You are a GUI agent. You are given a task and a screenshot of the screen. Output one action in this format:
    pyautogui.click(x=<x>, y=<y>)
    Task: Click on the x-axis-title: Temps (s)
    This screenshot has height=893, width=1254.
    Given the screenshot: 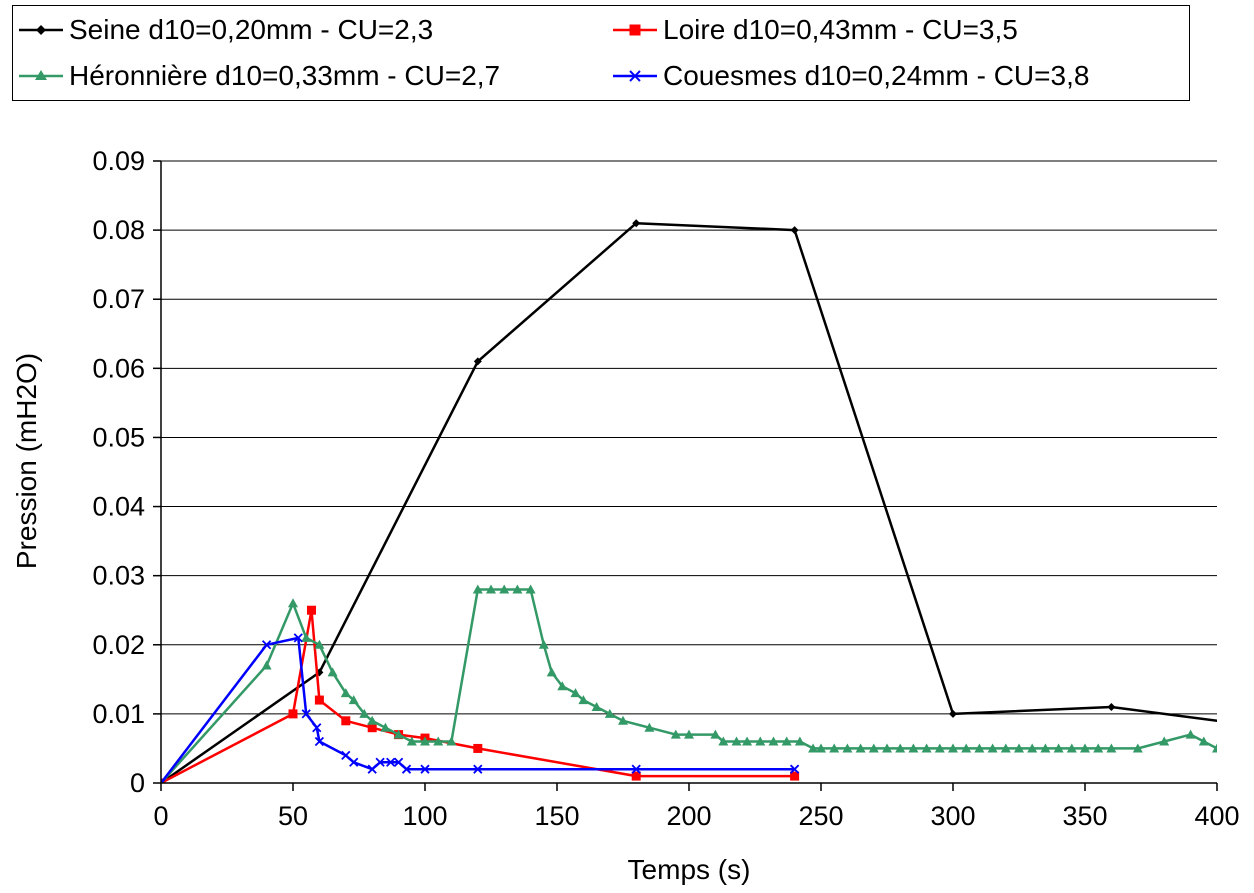 What is the action you would take?
    pyautogui.click(x=689, y=869)
    